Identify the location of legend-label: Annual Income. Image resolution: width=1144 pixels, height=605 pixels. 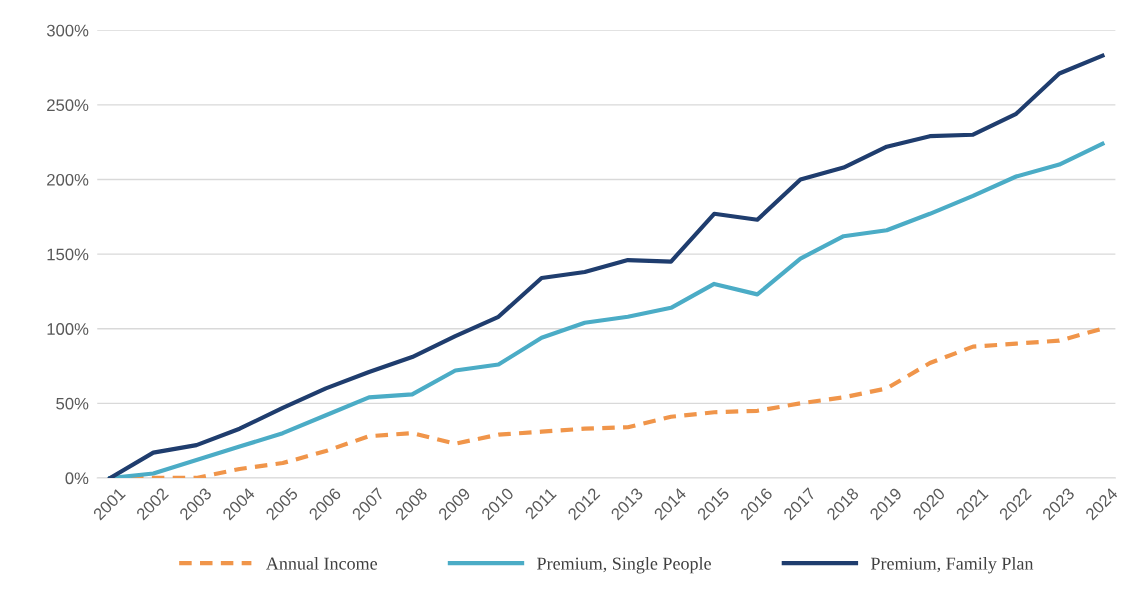
(322, 563).